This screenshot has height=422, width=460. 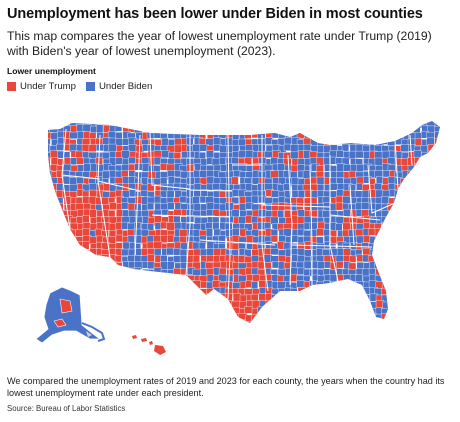 What do you see at coordinates (90, 86) in the screenshot?
I see `legend-swatch-biden` at bounding box center [90, 86].